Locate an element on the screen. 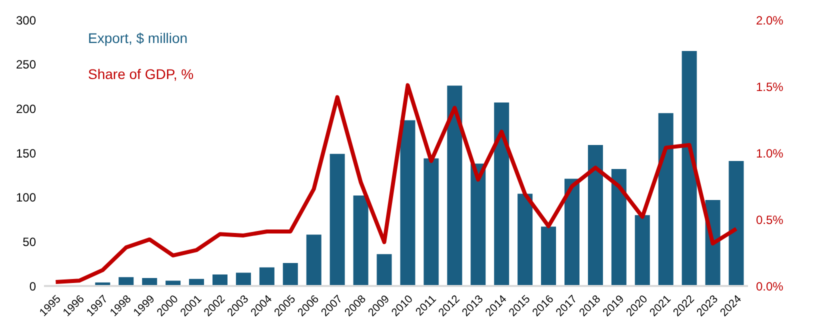  y-tick-label: 50 is located at coordinates (29, 241).